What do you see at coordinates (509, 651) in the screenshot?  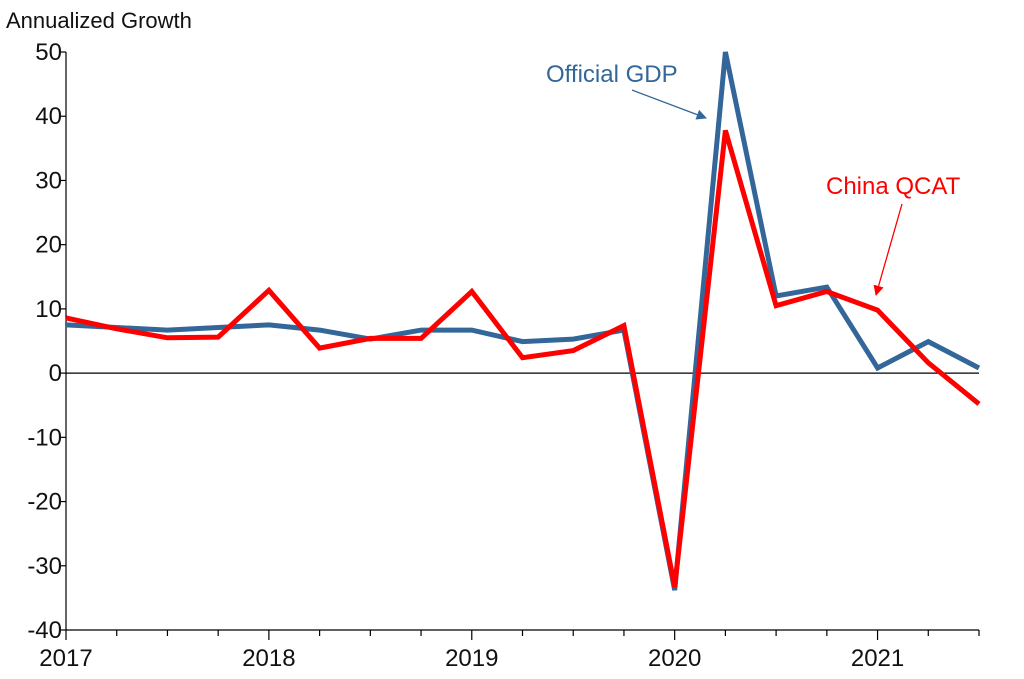 I see `x-axis: 2017 2018 2019 2020 2021` at bounding box center [509, 651].